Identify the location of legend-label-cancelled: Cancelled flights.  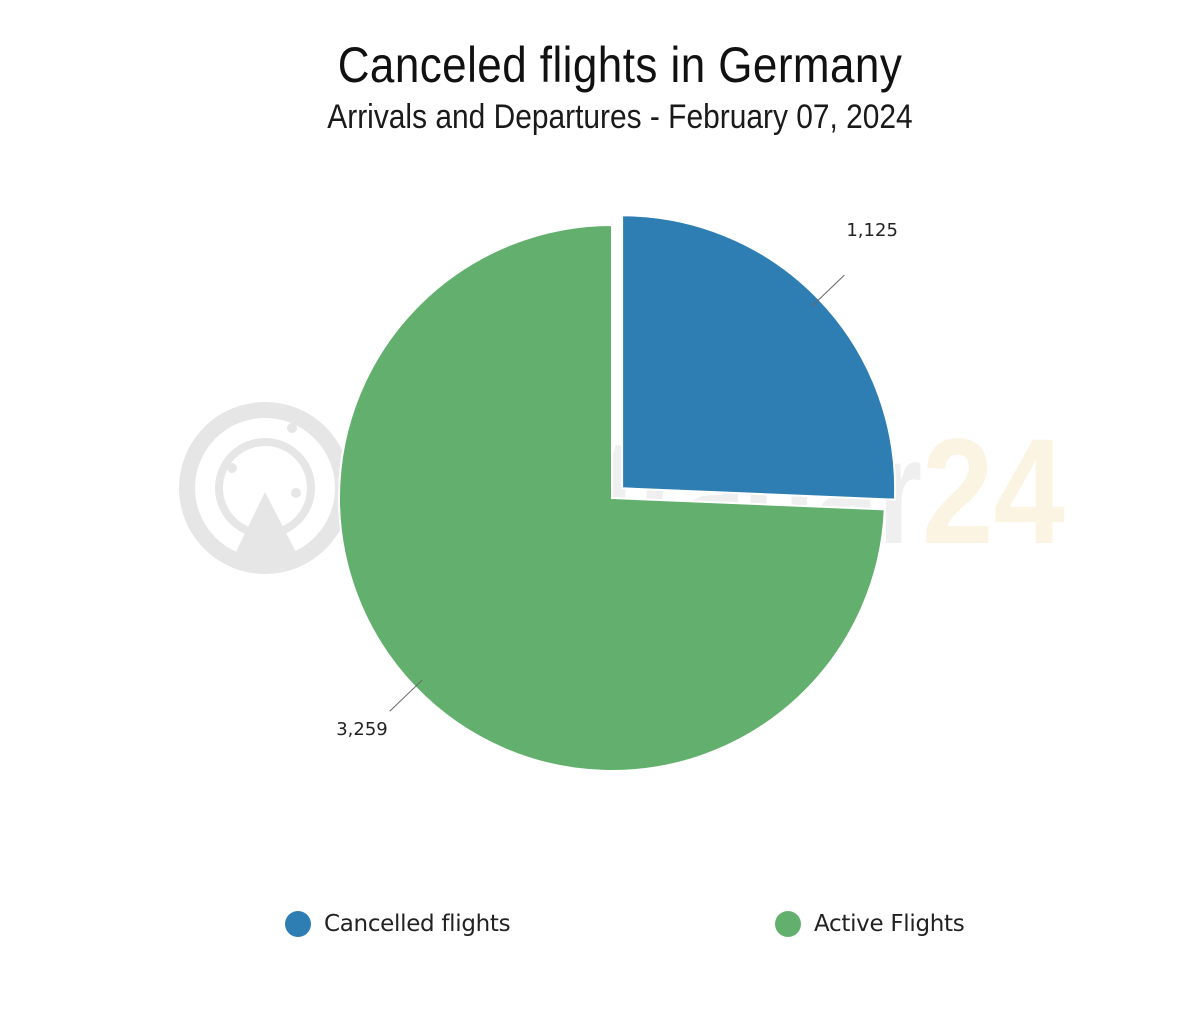
(417, 924).